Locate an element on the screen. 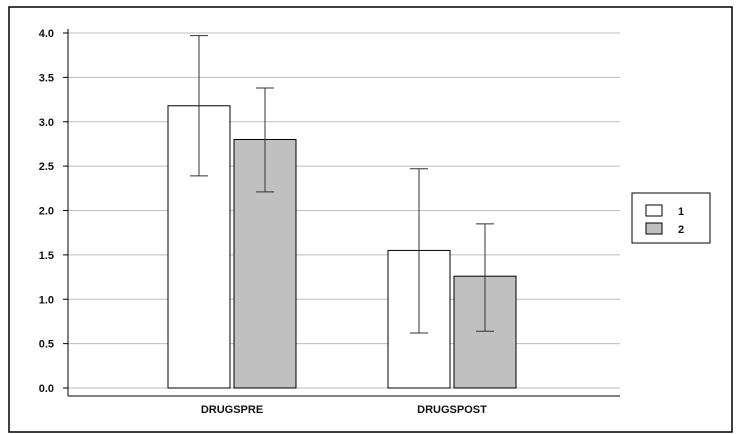  y-tick-label: 0.5 is located at coordinates (46, 345).